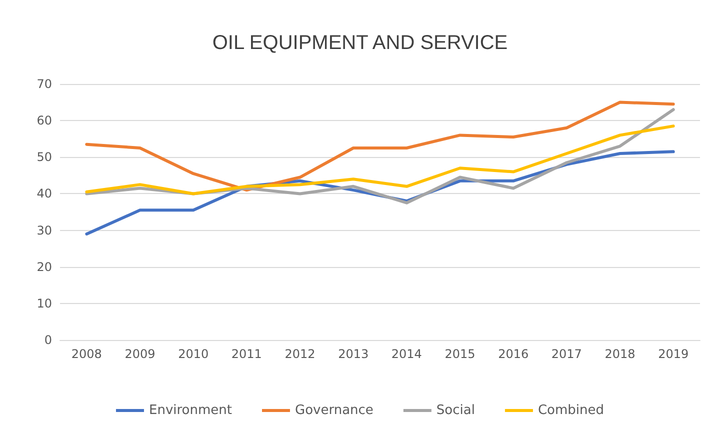 The width and height of the screenshot is (720, 430). I want to click on legend-label: Combined, so click(571, 410).